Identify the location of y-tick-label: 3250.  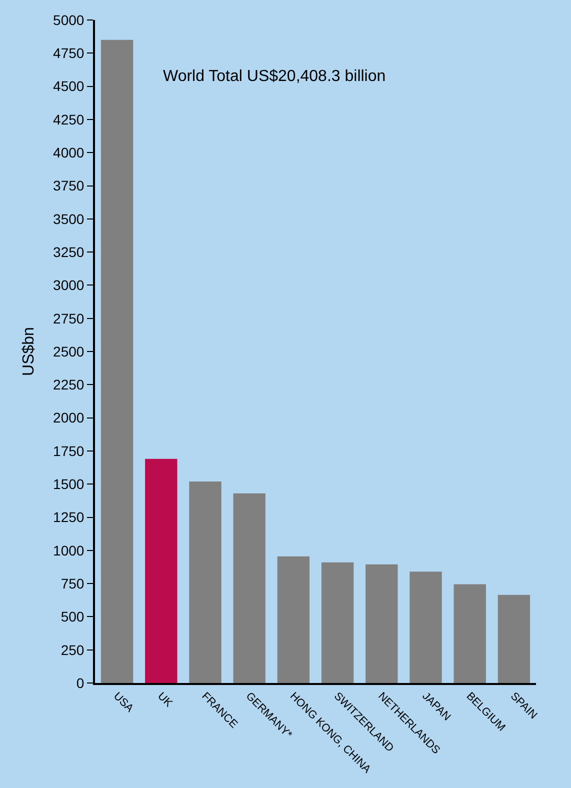
(68, 252).